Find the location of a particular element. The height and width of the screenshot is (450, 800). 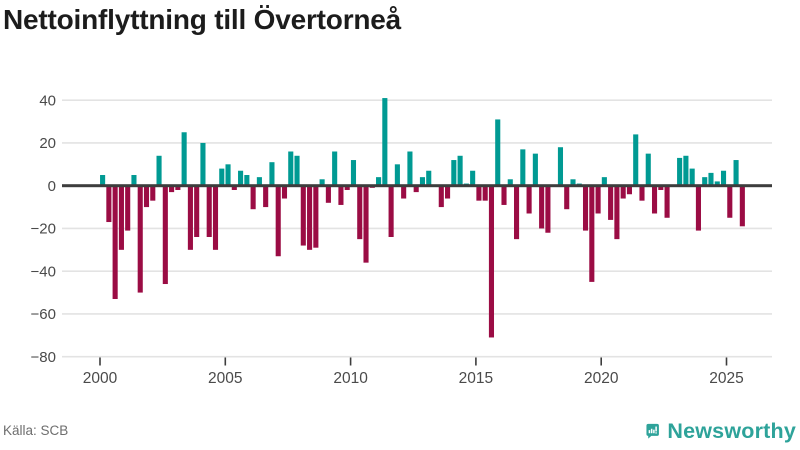

bar-2024Q3 is located at coordinates (717, 183).